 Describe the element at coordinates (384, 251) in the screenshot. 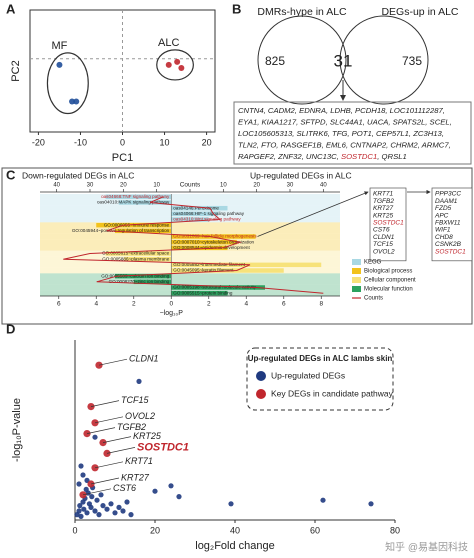

I see `gene-name: OVOL2` at that location.